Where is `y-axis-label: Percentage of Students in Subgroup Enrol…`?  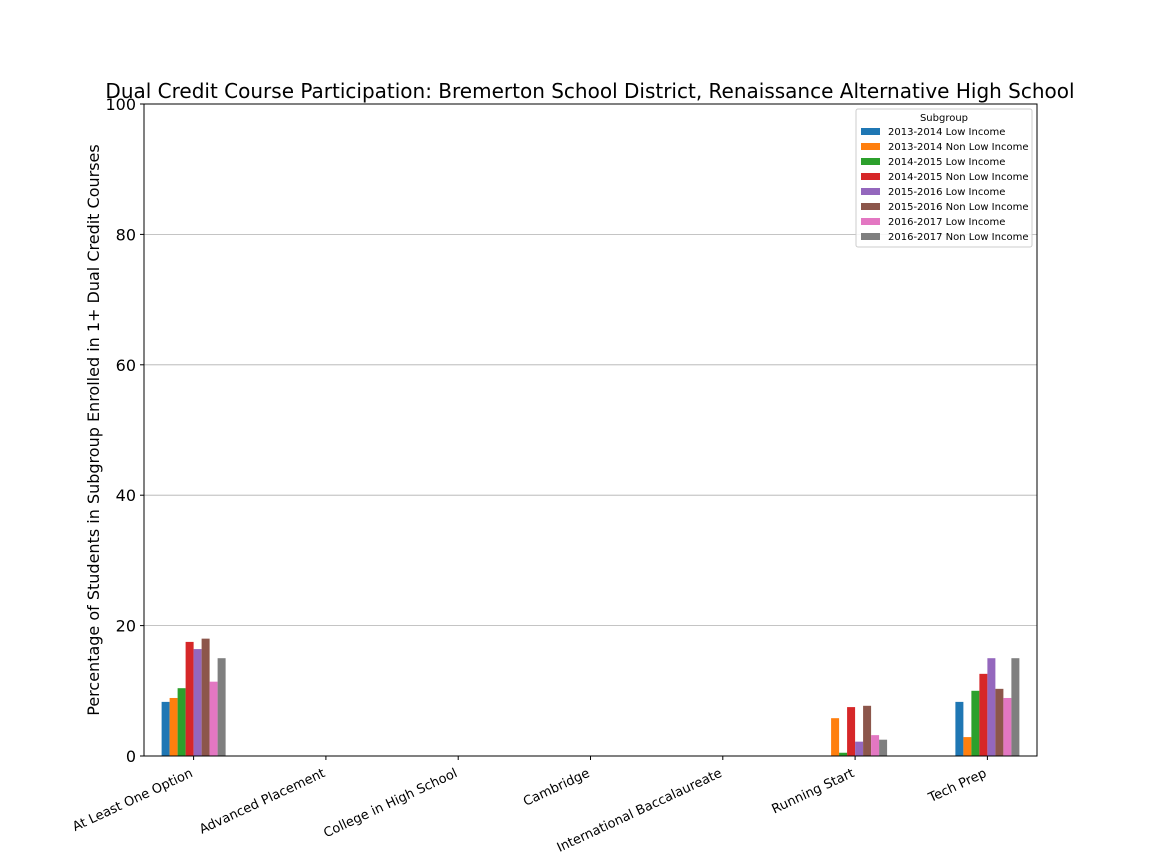
y-axis-label: Percentage of Students in Subgroup Enrol… is located at coordinates (93, 429).